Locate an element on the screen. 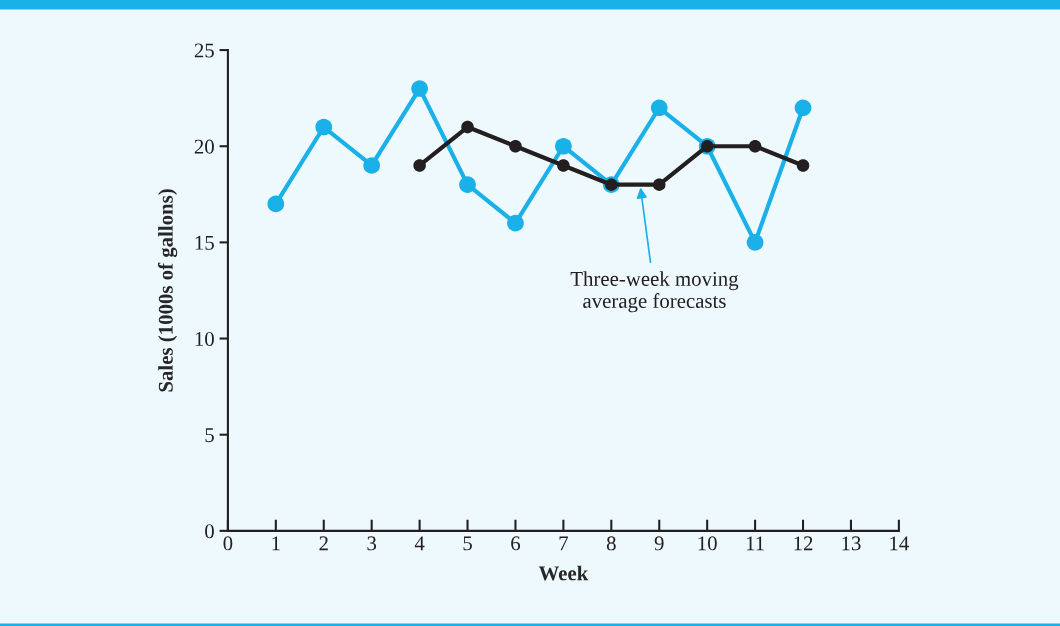  x-tick-label: 5 is located at coordinates (467, 543).